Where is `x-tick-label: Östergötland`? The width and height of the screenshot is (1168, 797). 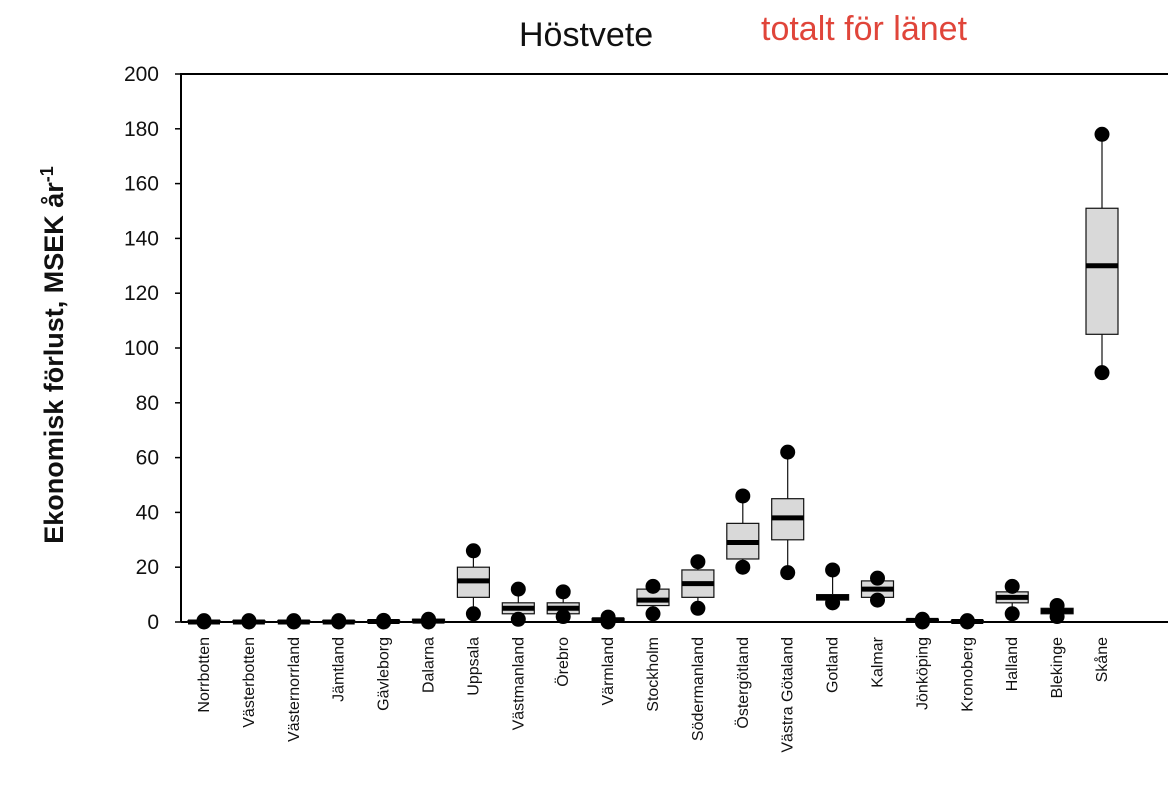
x-tick-label: Östergötland is located at coordinates (743, 683).